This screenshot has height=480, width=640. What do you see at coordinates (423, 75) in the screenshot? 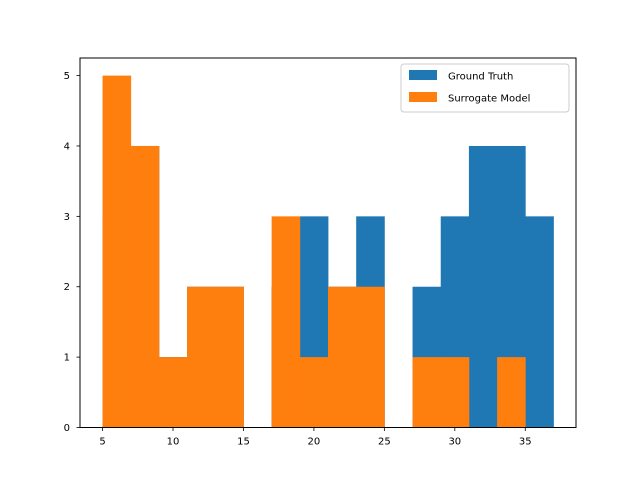
I see `legend-swatch-ground-truth` at bounding box center [423, 75].